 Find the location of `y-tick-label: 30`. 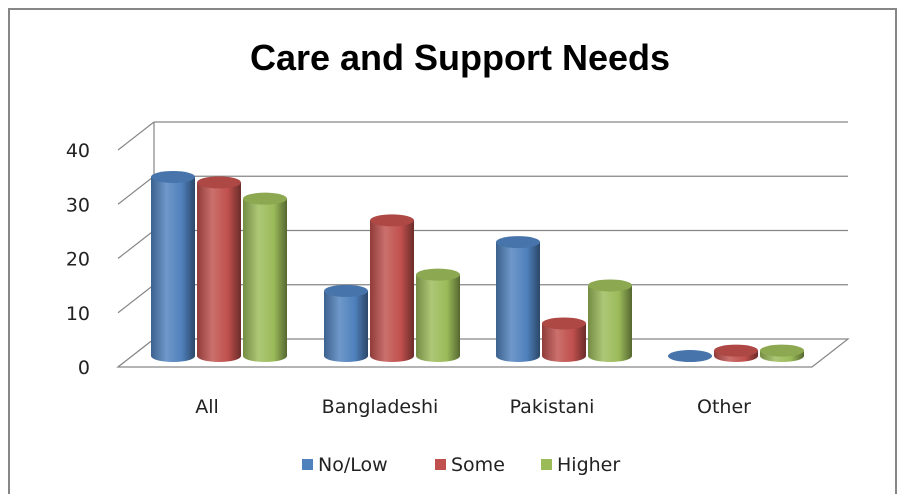

y-tick-label: 30 is located at coordinates (78, 205).